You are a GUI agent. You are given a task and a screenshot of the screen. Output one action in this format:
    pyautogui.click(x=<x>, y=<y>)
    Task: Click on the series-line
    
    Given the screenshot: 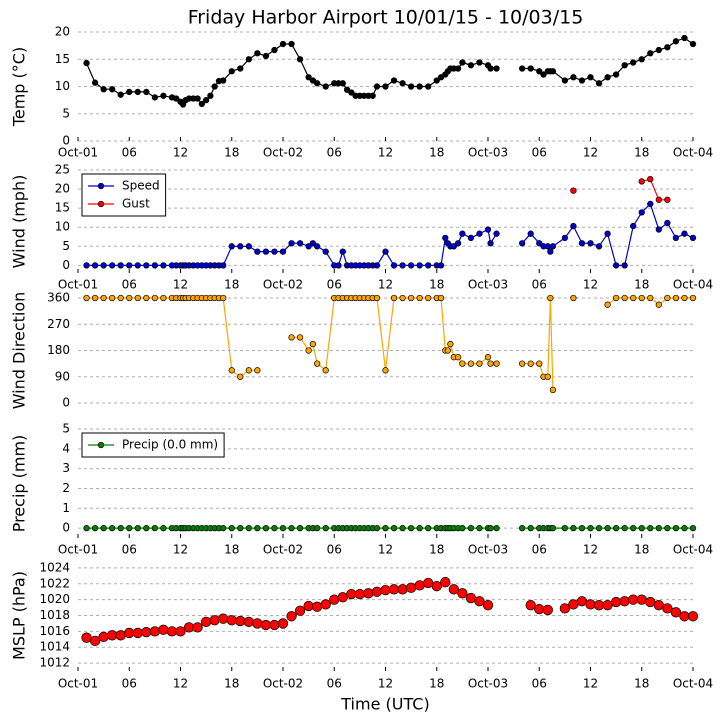 What is the action you would take?
    pyautogui.click(x=654, y=189)
    